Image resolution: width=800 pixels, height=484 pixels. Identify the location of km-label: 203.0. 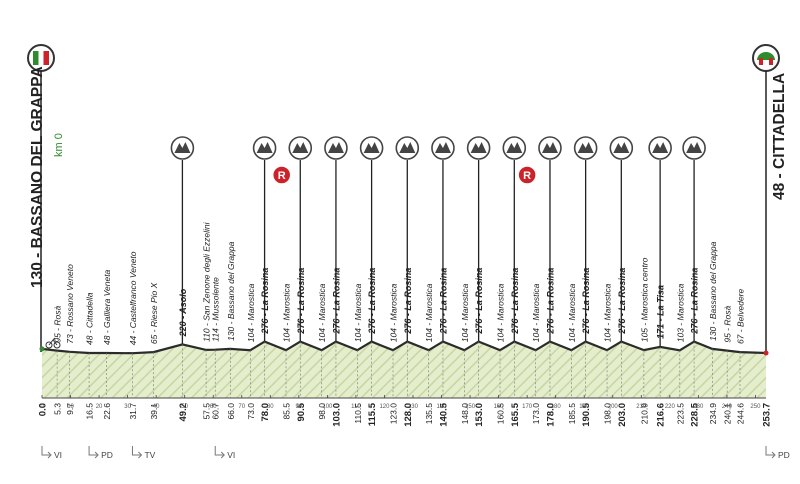
(622, 415).